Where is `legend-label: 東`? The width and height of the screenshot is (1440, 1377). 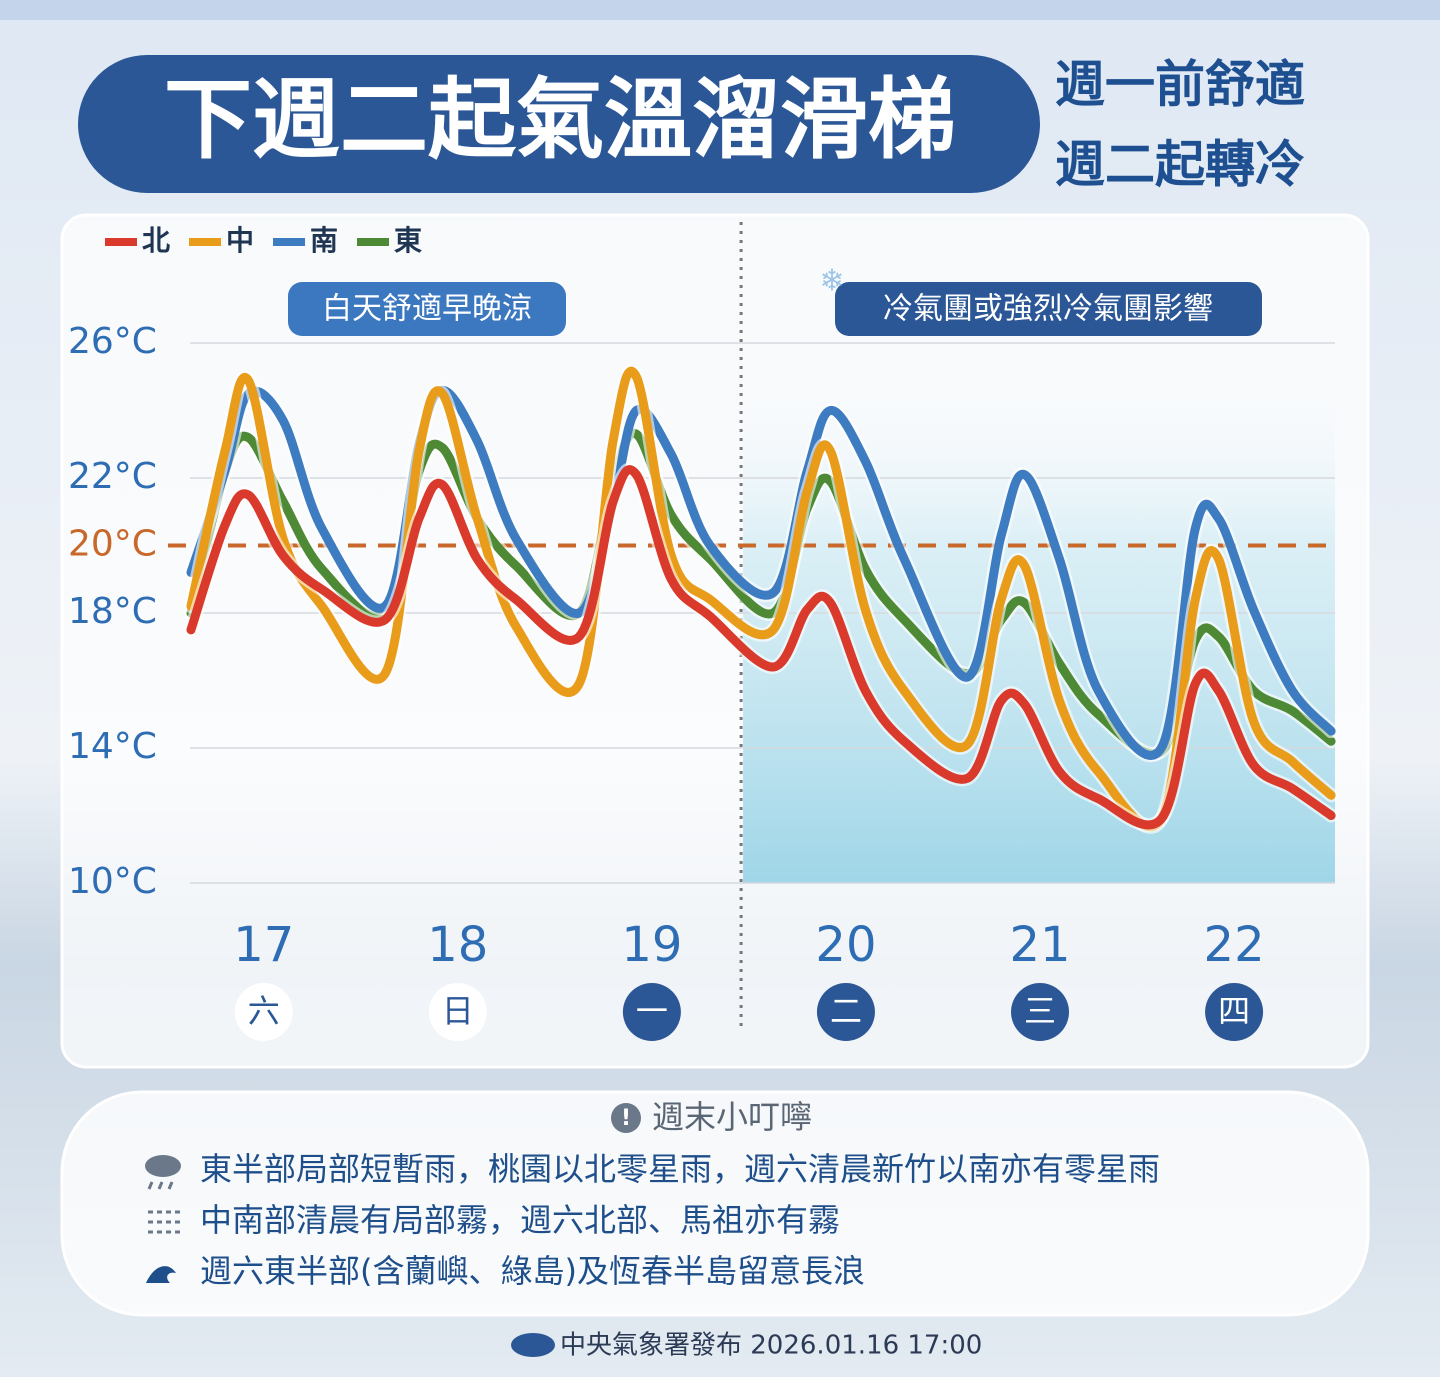 legend-label: 東 is located at coordinates (408, 240).